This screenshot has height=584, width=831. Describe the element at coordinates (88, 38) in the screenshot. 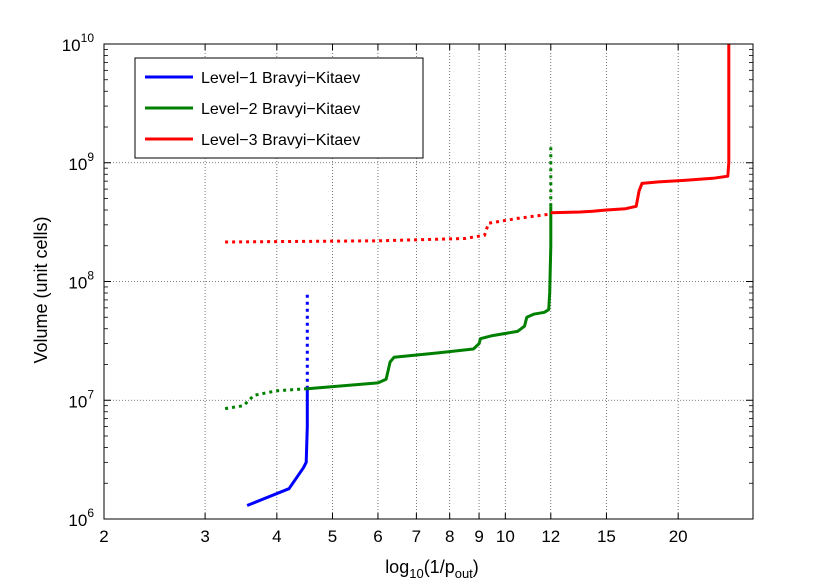

I see `y-tick-label-exp: 10` at that location.